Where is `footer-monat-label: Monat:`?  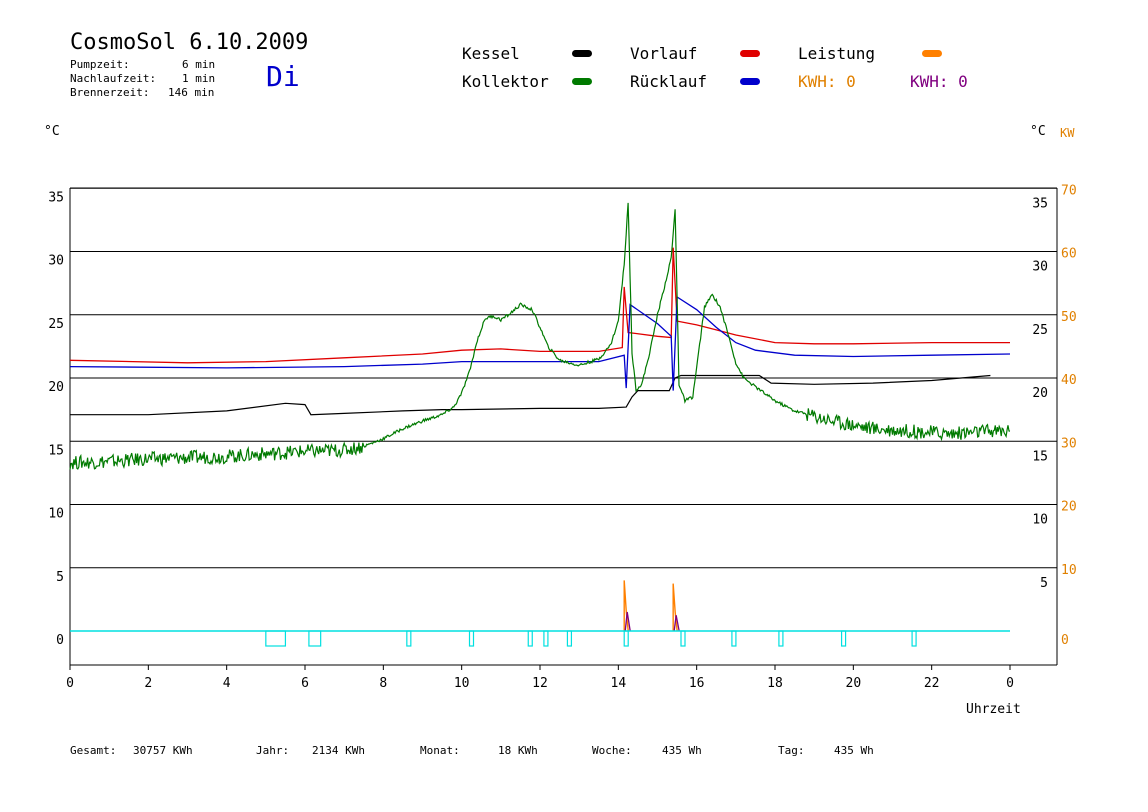
footer-monat-label: Monat: is located at coordinates (440, 750).